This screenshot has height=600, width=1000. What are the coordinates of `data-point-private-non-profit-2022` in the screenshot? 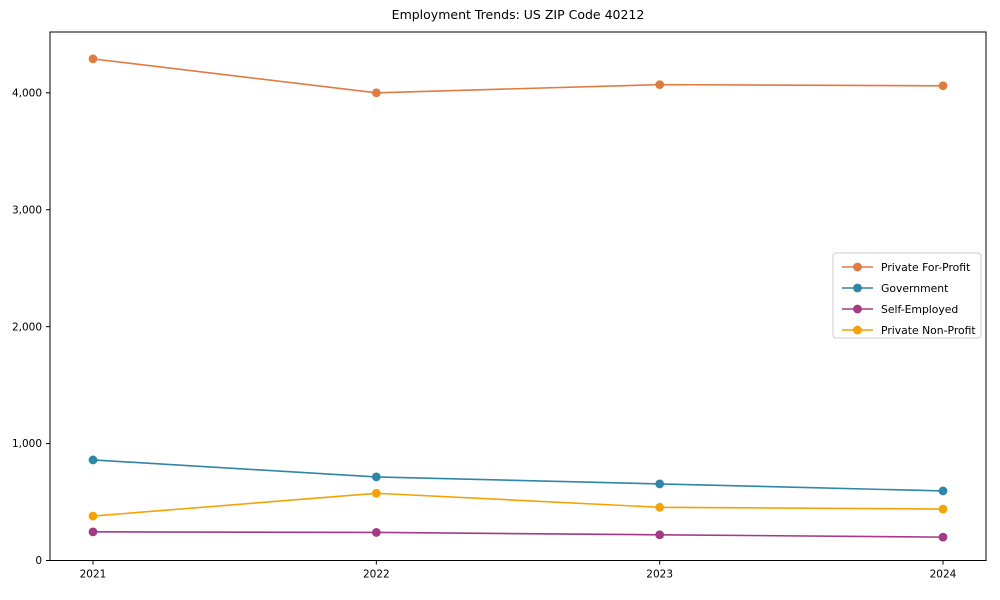 It's located at (376, 493).